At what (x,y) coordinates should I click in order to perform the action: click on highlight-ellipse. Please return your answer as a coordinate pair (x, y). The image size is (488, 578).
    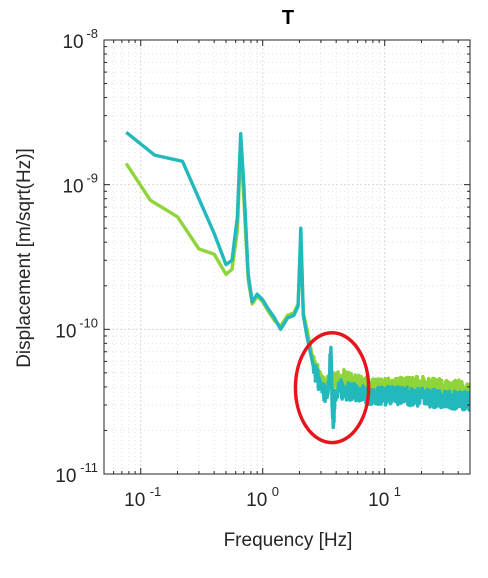
    Looking at the image, I should click on (332, 387).